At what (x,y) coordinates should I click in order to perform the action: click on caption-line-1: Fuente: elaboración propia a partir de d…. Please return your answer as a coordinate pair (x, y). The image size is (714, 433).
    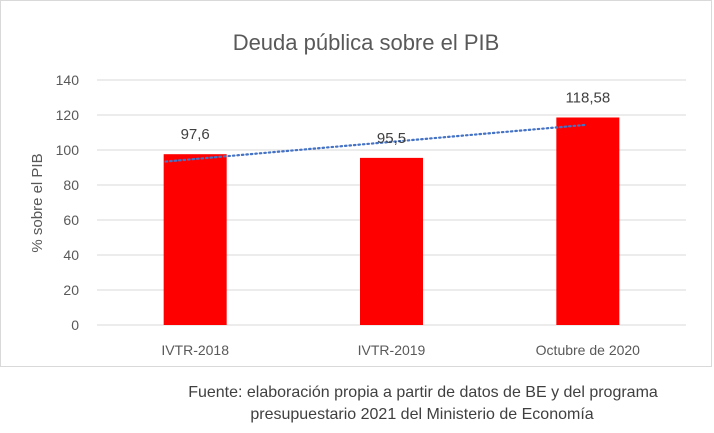
    Looking at the image, I should click on (423, 392).